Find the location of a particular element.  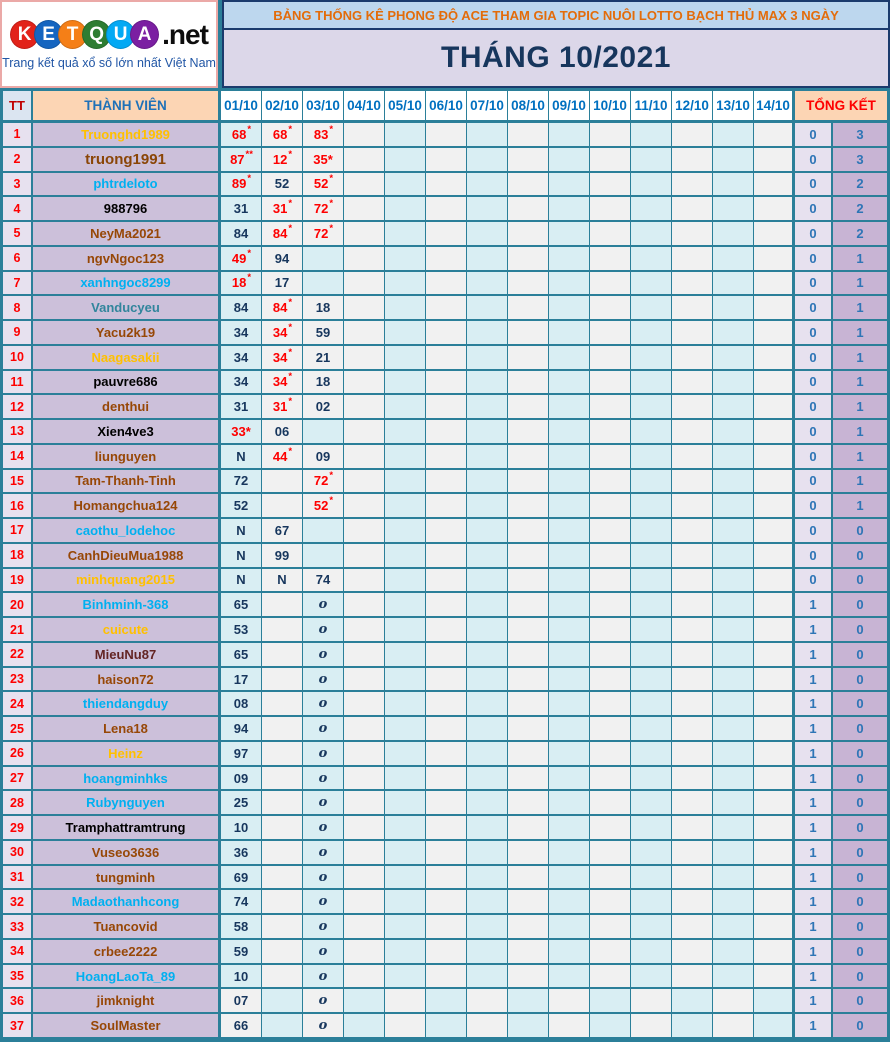

cell-date: 02 is located at coordinates (323, 408).